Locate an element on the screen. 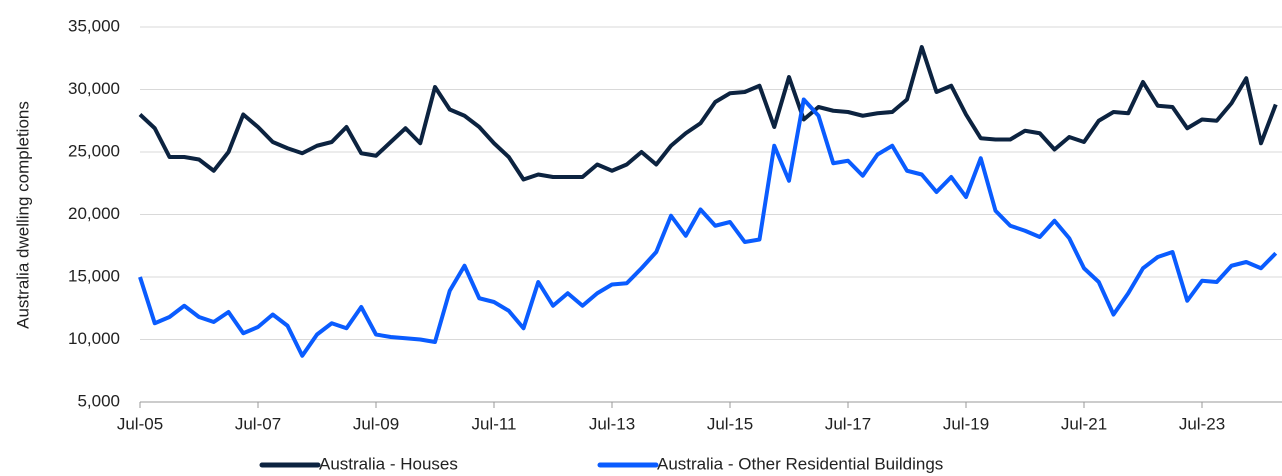 The width and height of the screenshot is (1282, 476). x-tick-label: Jul-19 is located at coordinates (966, 423).